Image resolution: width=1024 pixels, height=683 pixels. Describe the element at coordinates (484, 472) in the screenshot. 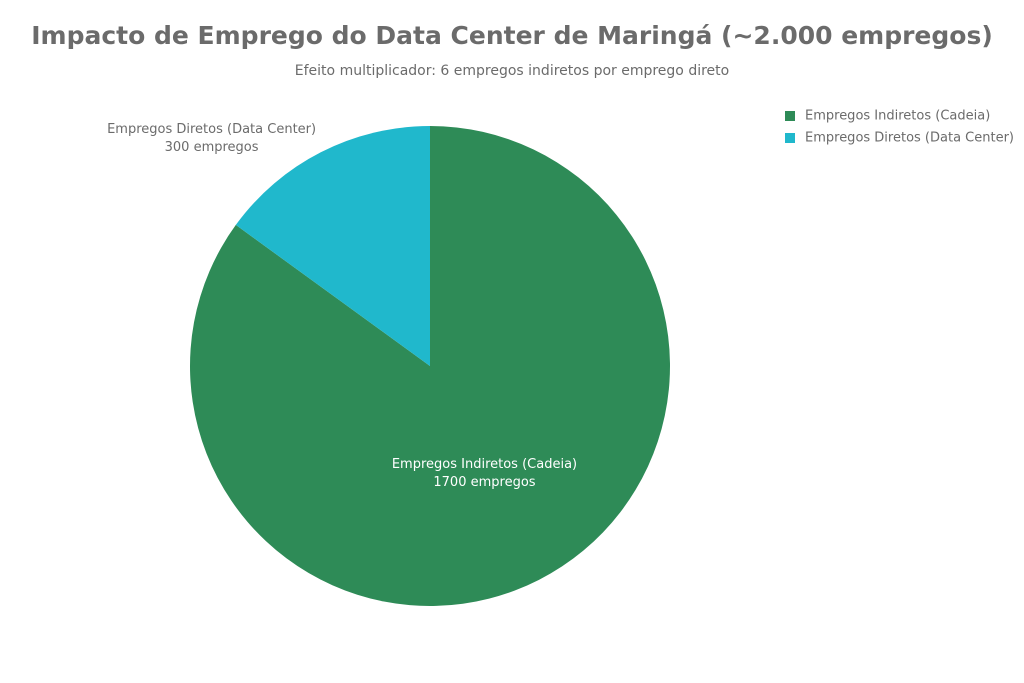

I see `slice-label: Empregos Indiretos (Cadeia) 1700 empregos` at that location.